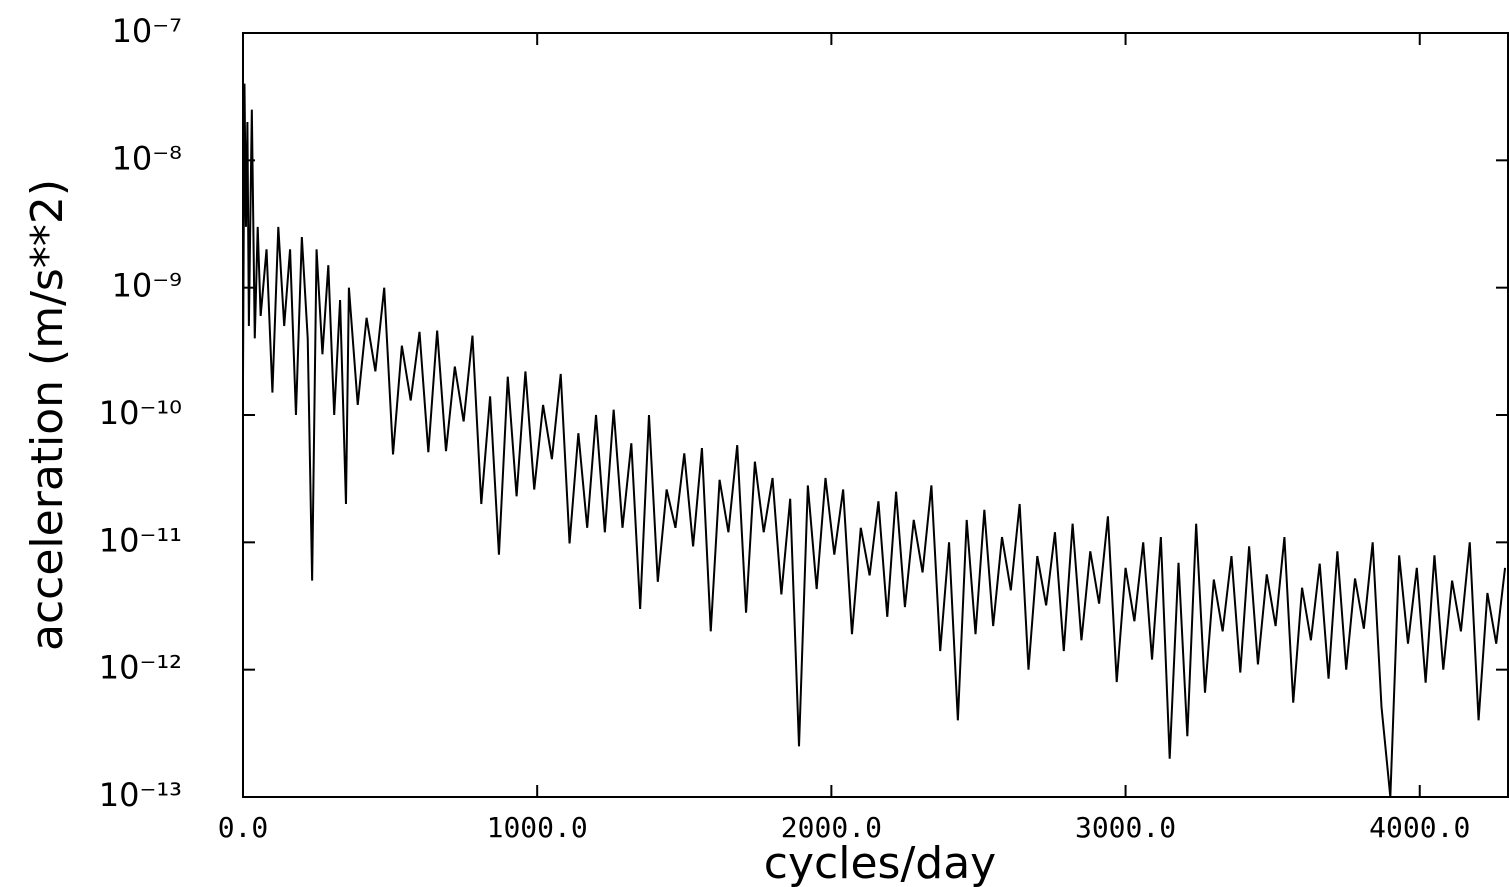 This screenshot has height=887, width=1509. What do you see at coordinates (140, 795) in the screenshot?
I see `y-tick-label: 10⁻¹³` at bounding box center [140, 795].